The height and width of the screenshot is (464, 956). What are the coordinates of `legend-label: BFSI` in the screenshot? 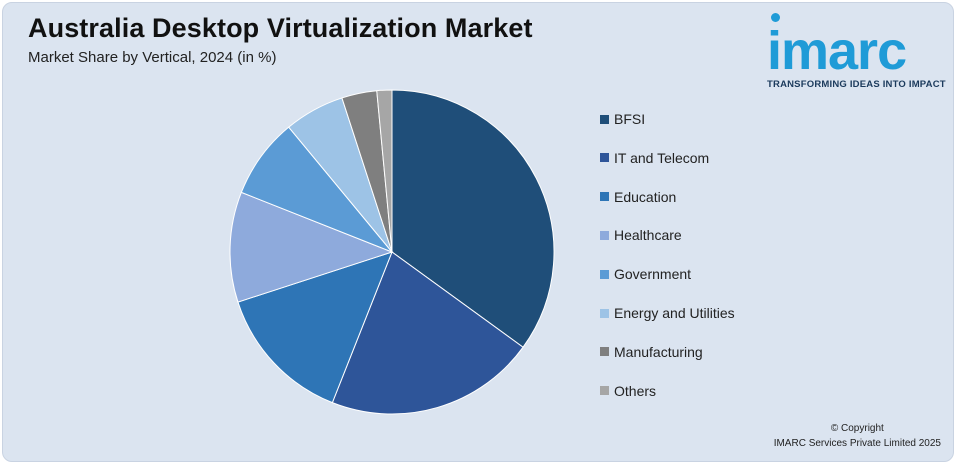 It's located at (630, 119).